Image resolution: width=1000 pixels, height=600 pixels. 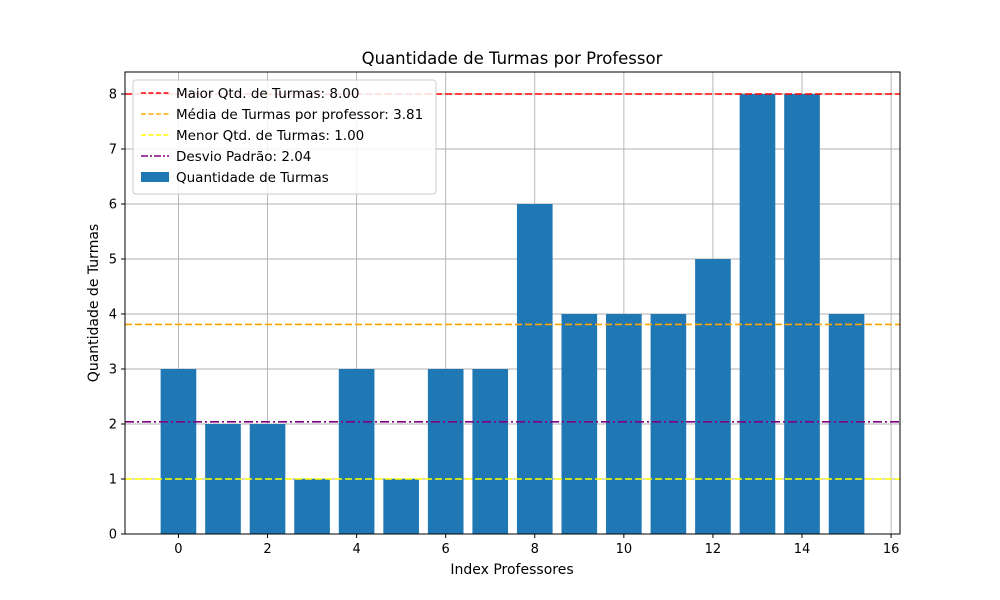 I want to click on y-tick-label: 2, so click(x=113, y=425).